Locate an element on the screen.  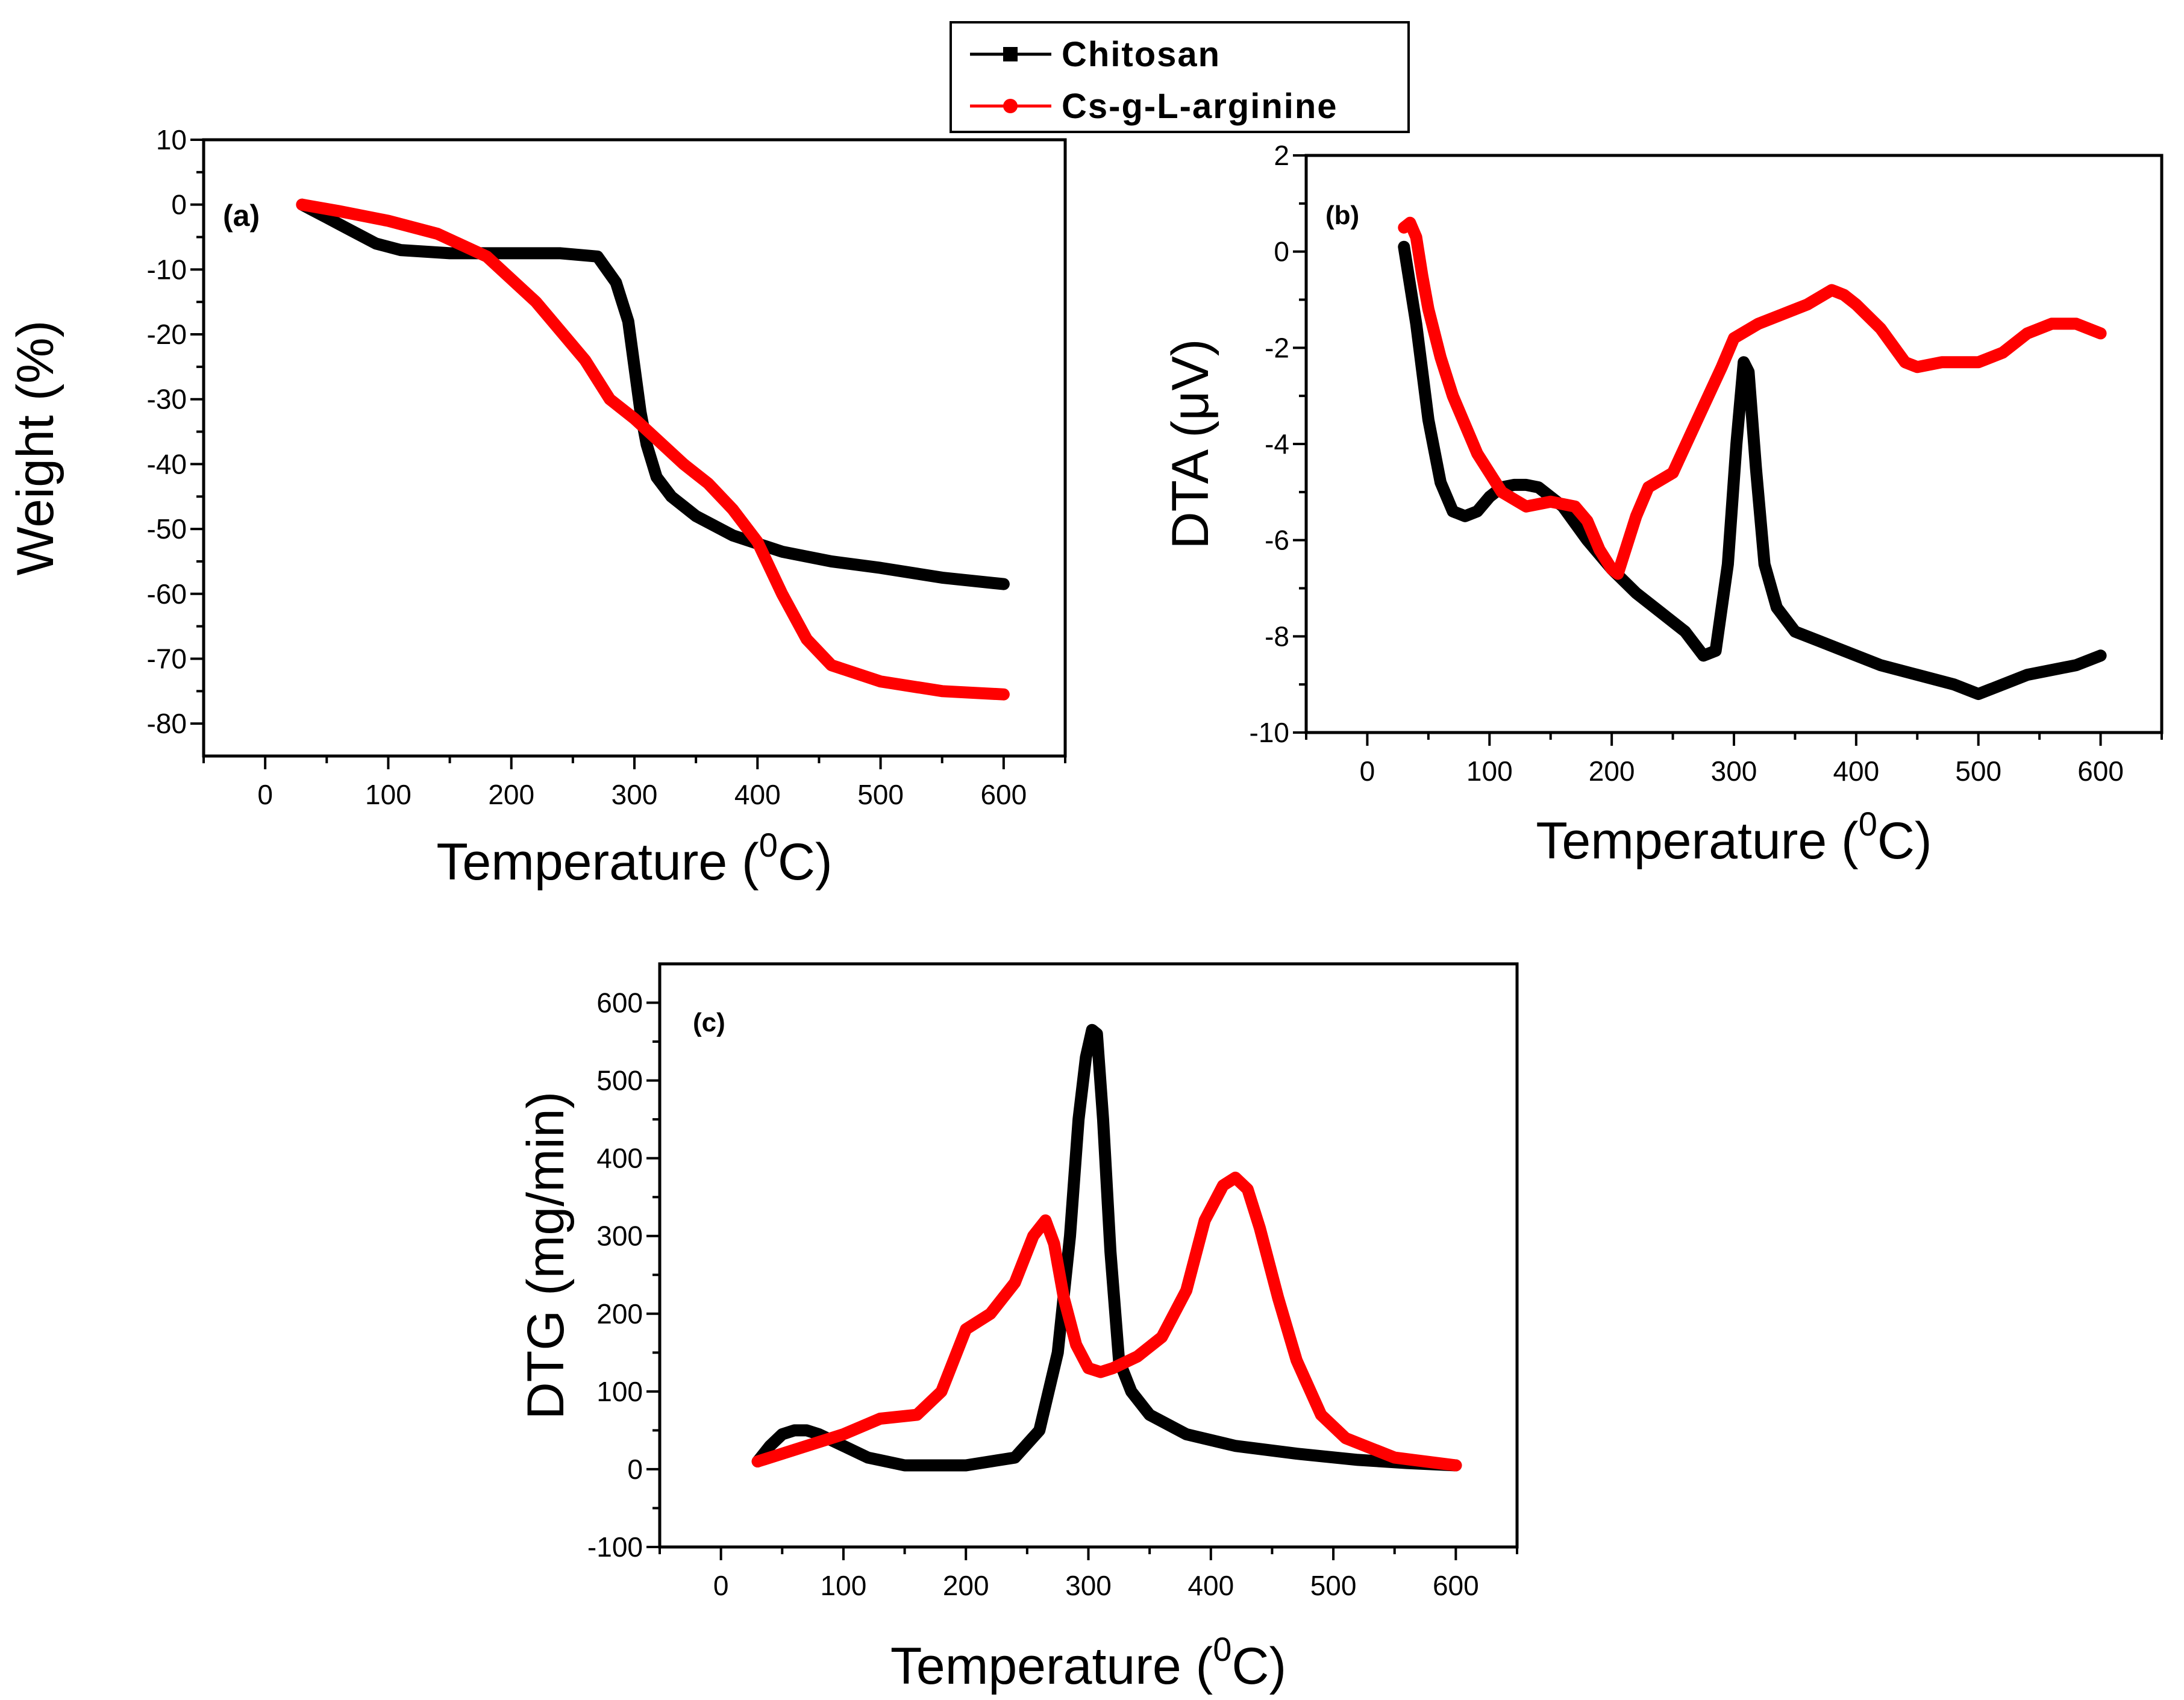
y-tick-label: 10 is located at coordinates (171, 139).